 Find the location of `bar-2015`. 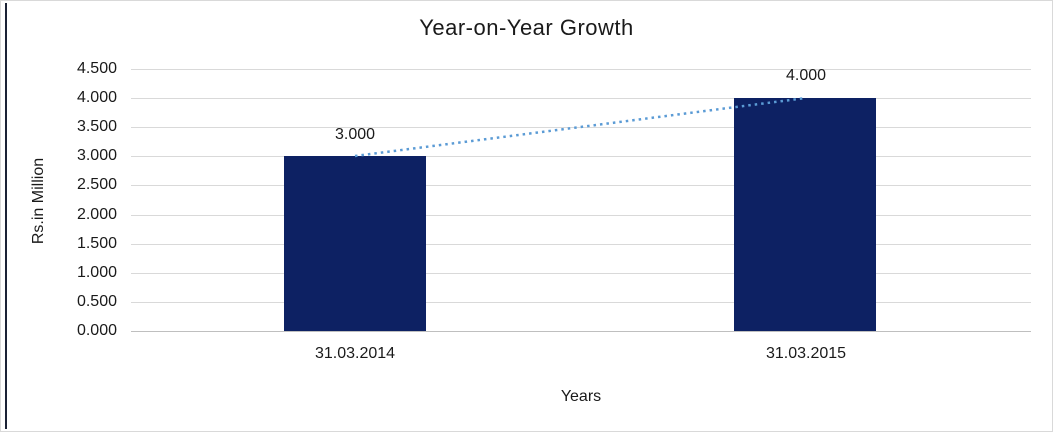

bar-2015 is located at coordinates (805, 214).